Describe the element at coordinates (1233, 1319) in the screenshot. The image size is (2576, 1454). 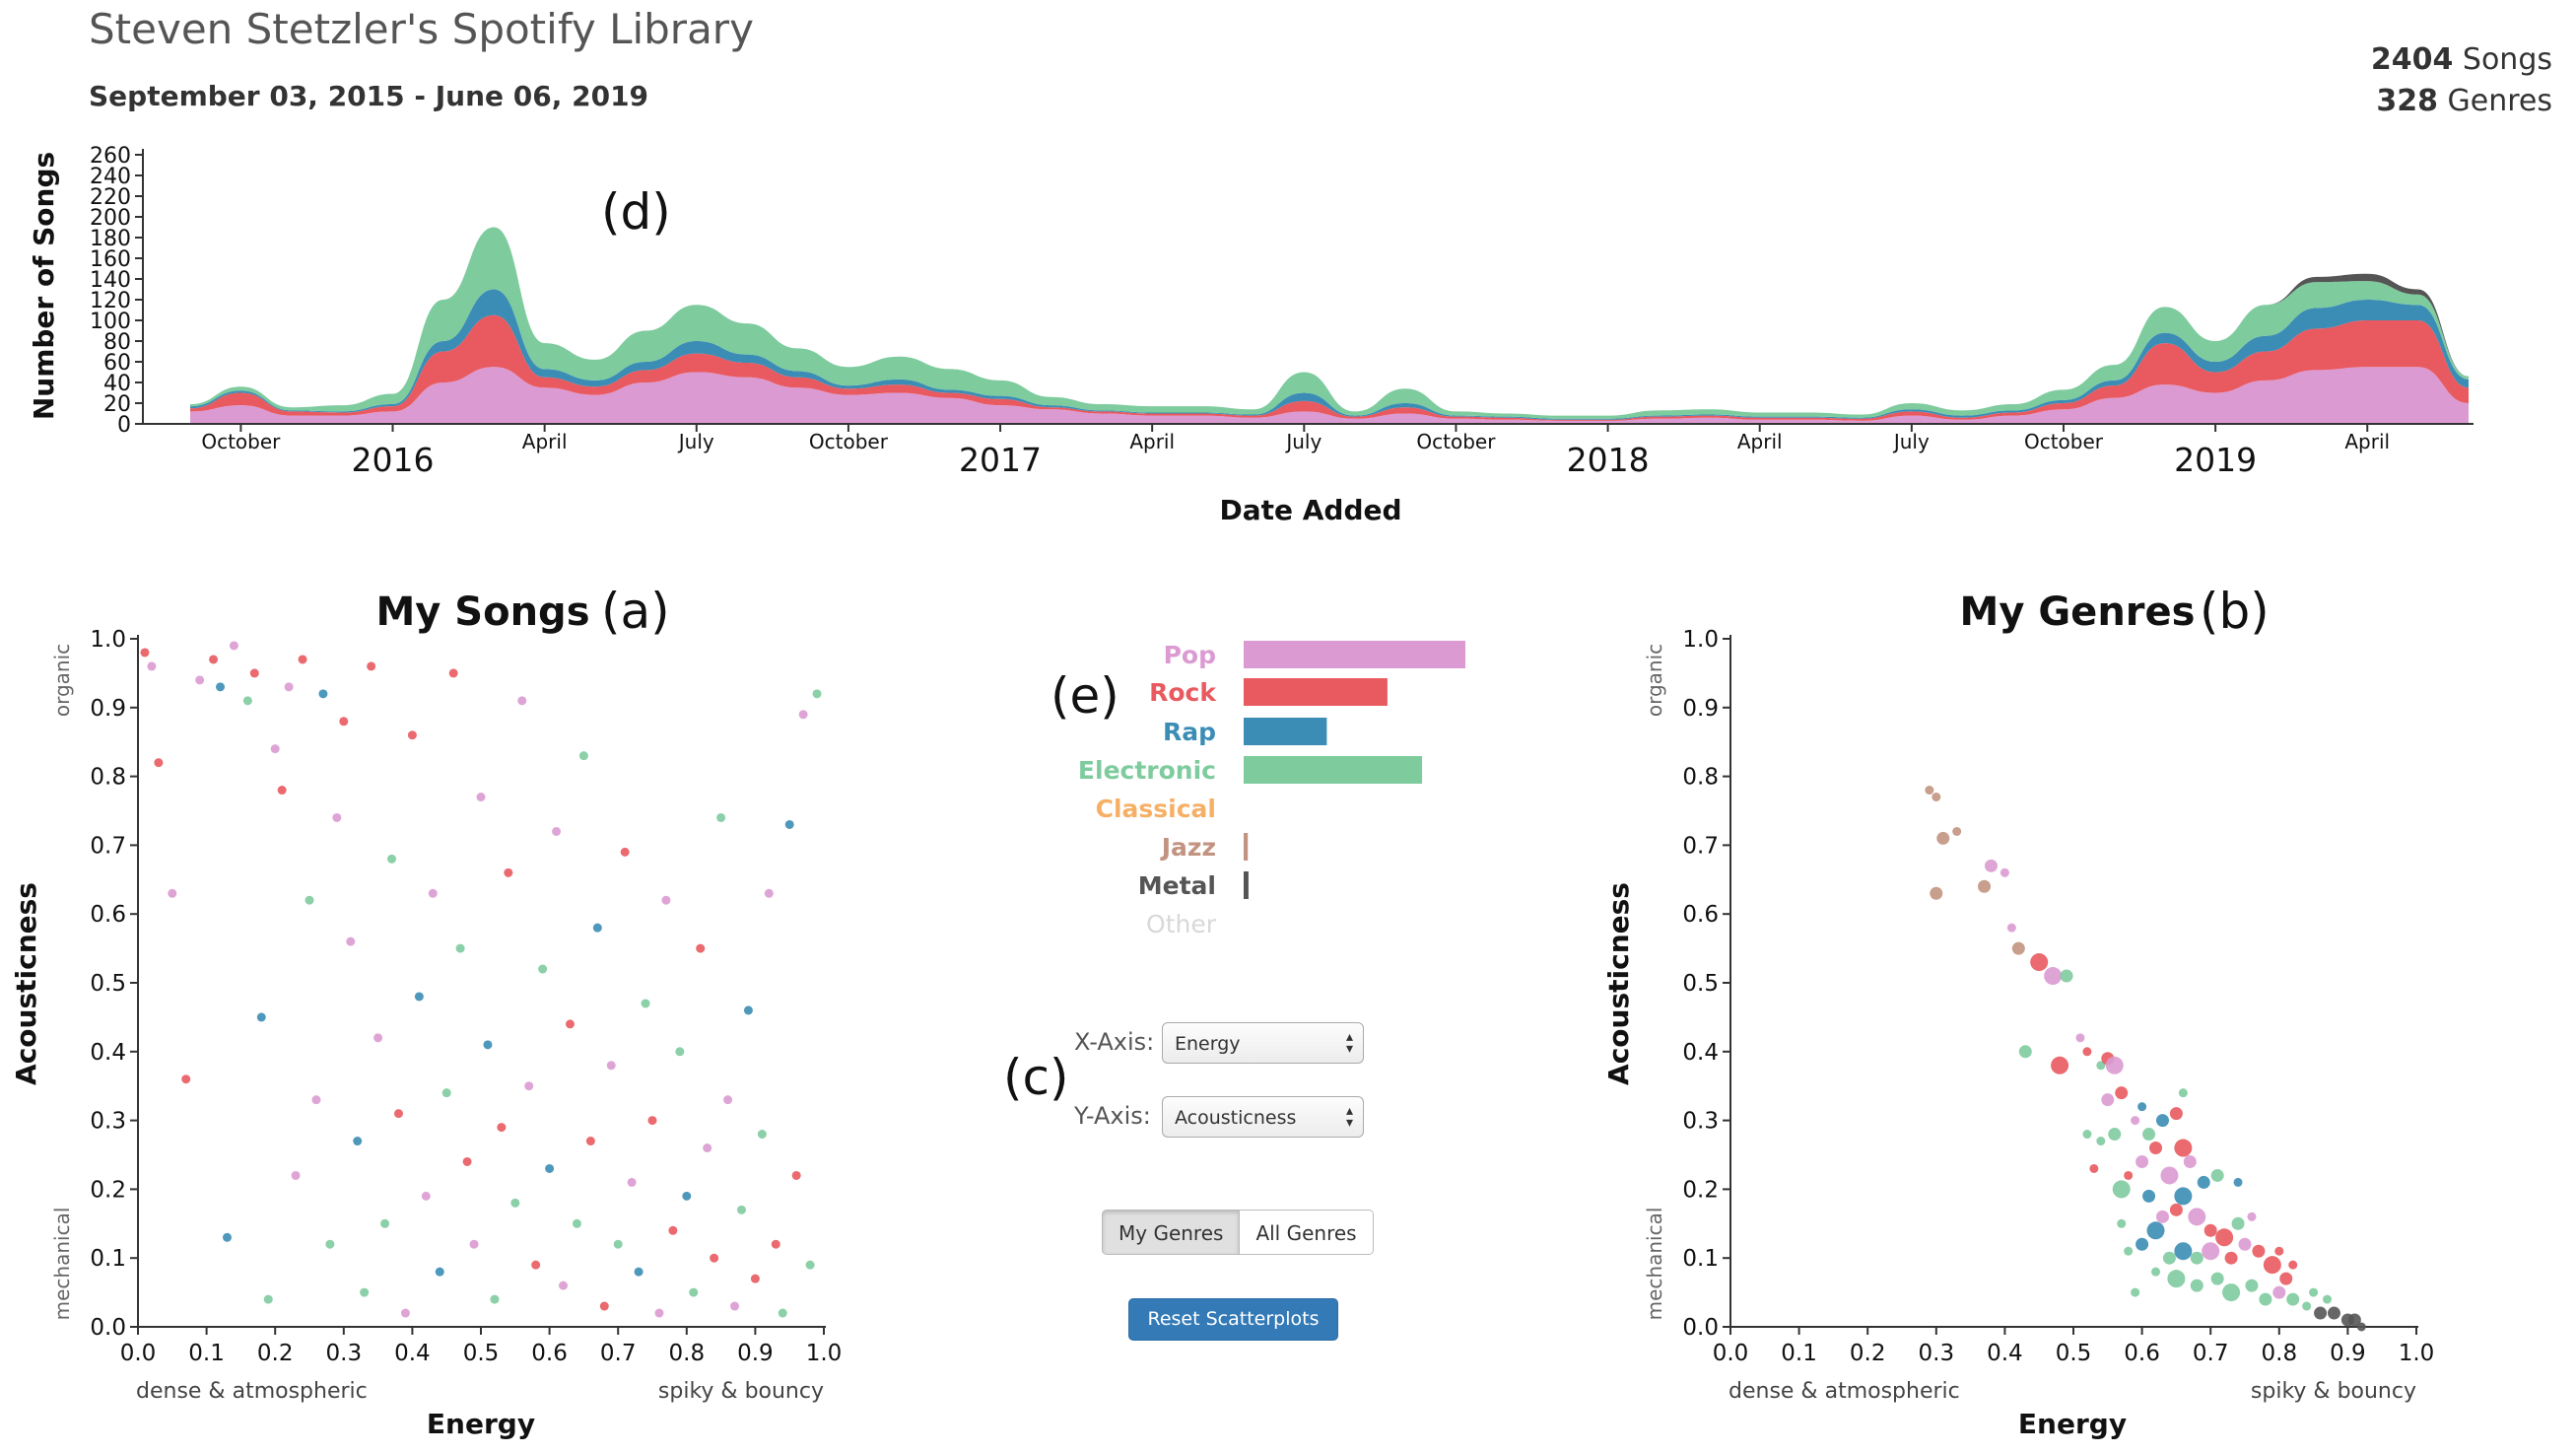
I see `reset-scatterplots-button: Reset Scatterplots` at that location.